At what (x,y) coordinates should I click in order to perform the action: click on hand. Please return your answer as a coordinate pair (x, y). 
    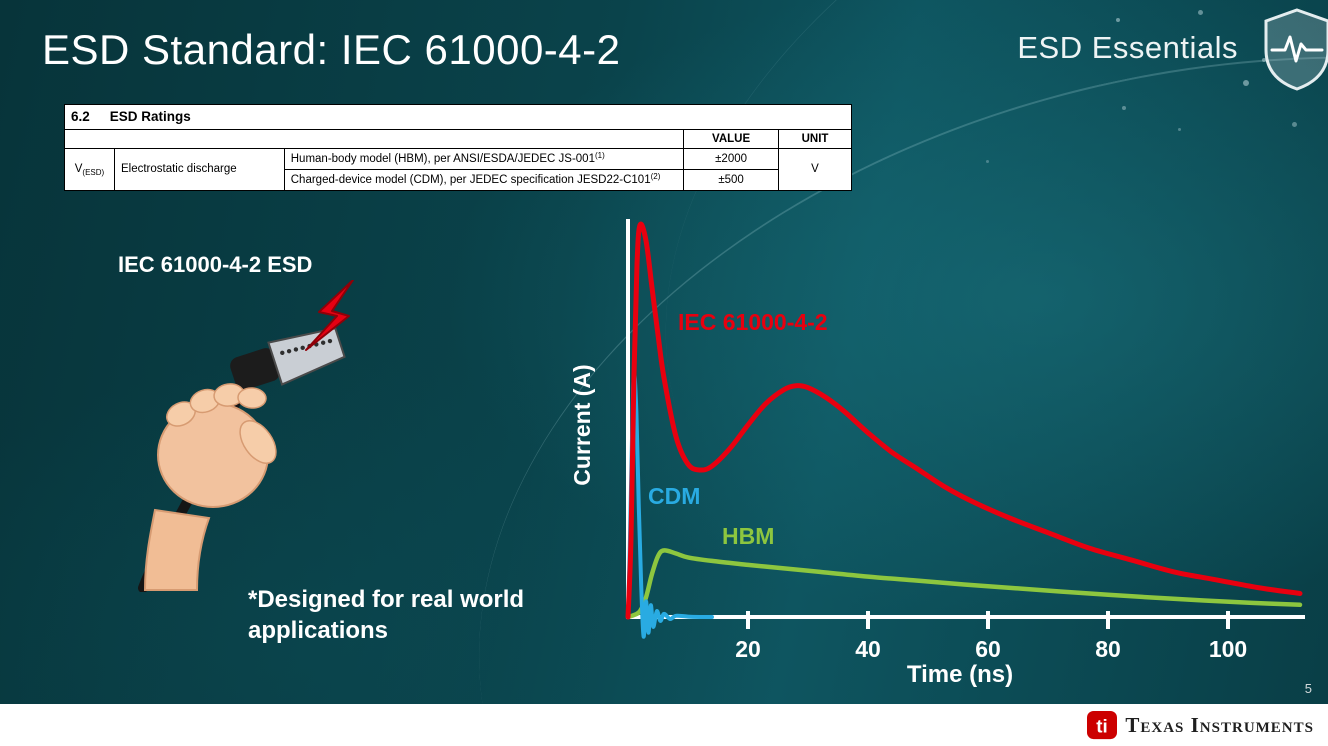
    Looking at the image, I should click on (210, 487).